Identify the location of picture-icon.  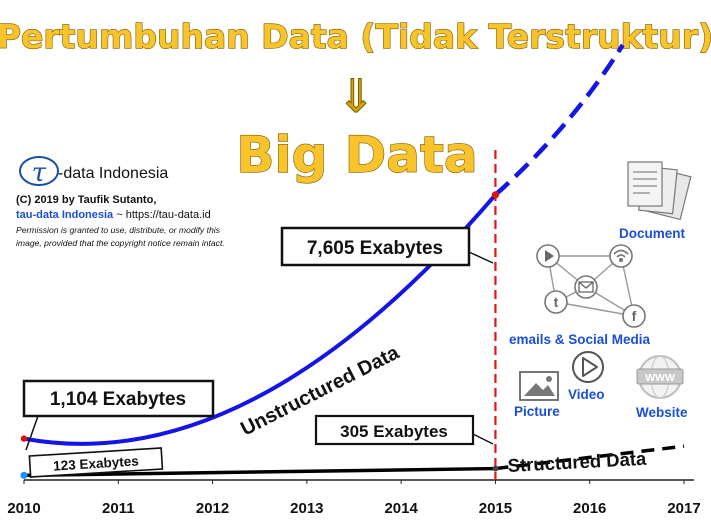
(539, 386).